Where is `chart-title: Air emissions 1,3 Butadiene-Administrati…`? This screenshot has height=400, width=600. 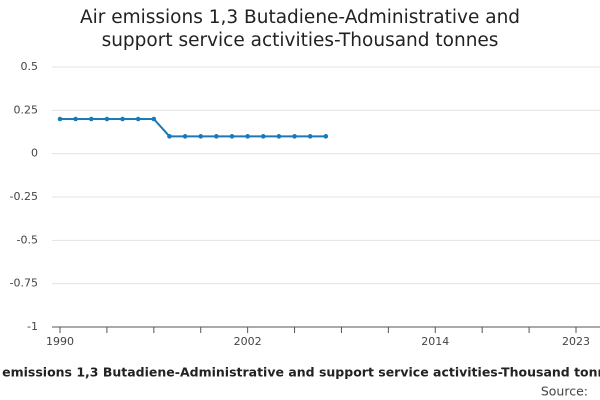 chart-title: Air emissions 1,3 Butadiene-Administrati… is located at coordinates (300, 29).